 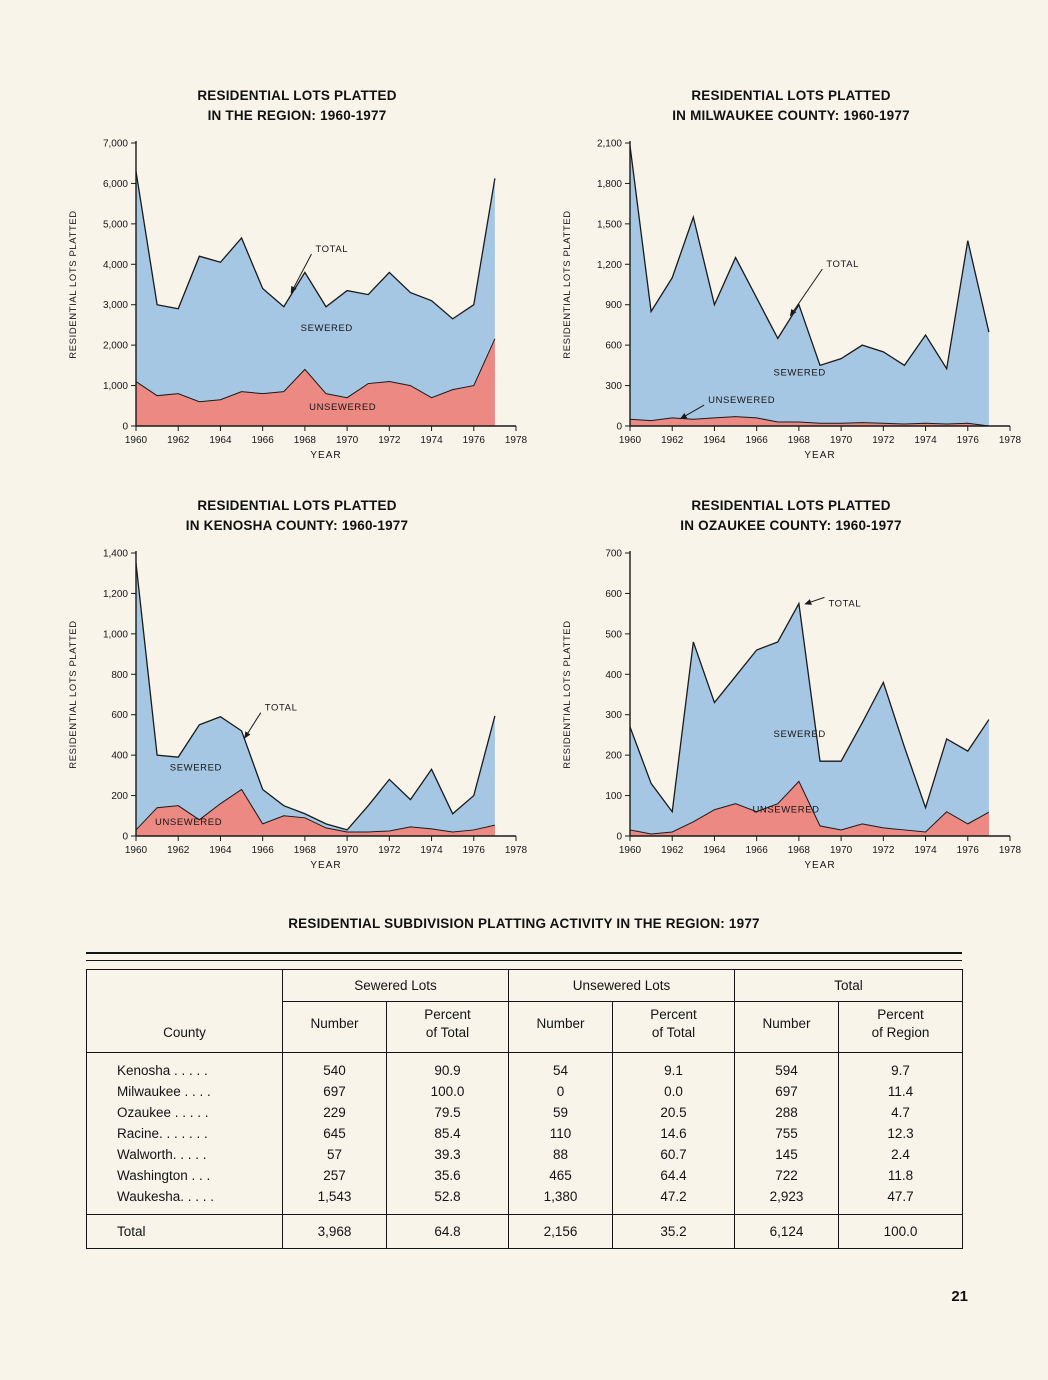 I want to click on county-cell: Washington . . ., so click(x=164, y=1176).